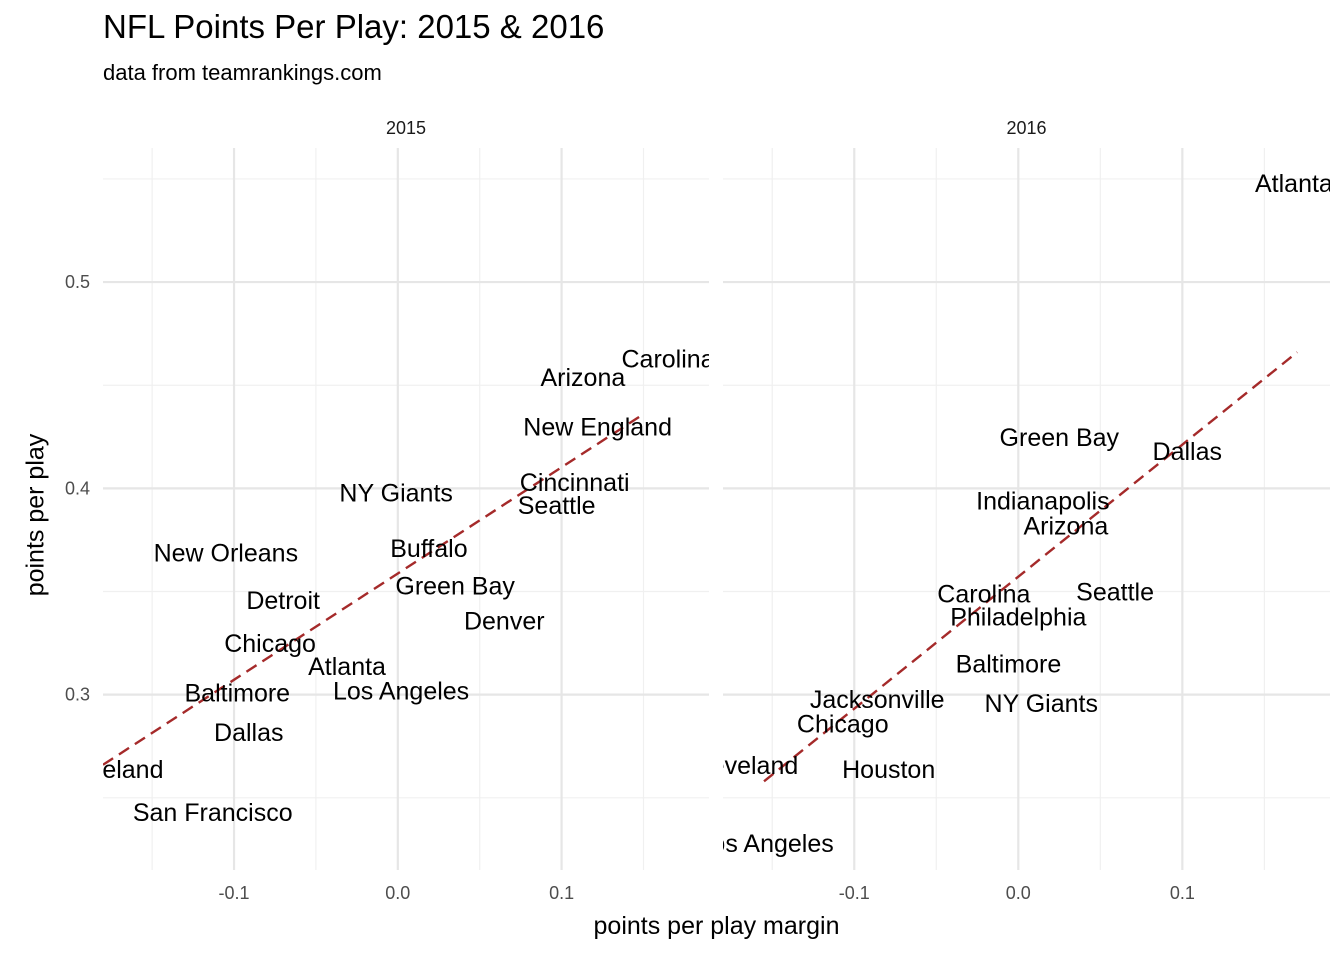 The image size is (1344, 960). What do you see at coordinates (575, 483) in the screenshot?
I see `point-label-cincinnati: Cincinnati` at bounding box center [575, 483].